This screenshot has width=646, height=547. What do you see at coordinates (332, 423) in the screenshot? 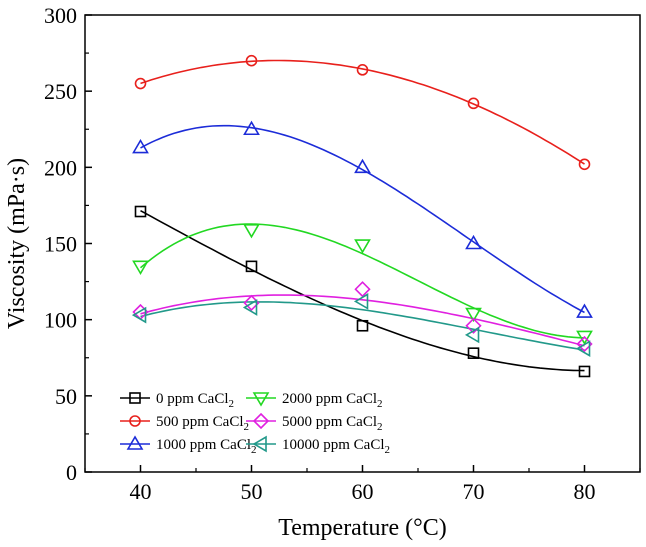
I see `legend-label: 5000 ppm CaCl2` at bounding box center [332, 423].